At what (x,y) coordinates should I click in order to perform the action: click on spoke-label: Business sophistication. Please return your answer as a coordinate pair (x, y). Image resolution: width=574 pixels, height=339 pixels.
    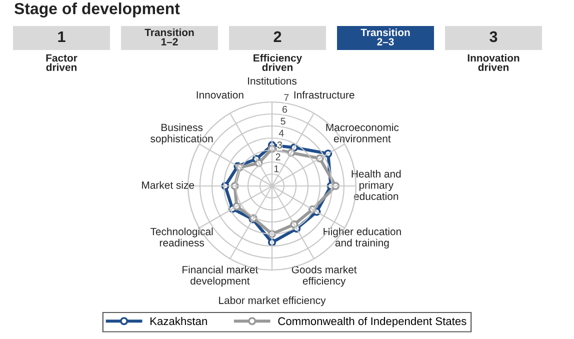
    Looking at the image, I should click on (181, 133).